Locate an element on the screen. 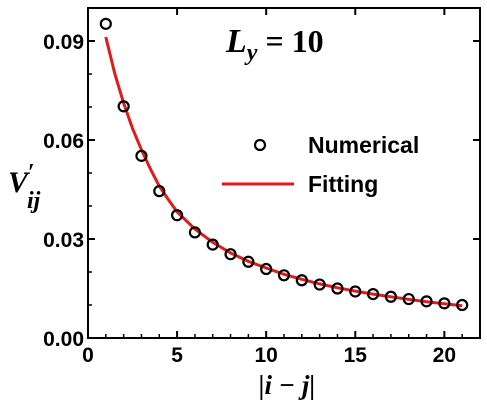 The image size is (487, 403). x-tick-label: 5 is located at coordinates (177, 355).